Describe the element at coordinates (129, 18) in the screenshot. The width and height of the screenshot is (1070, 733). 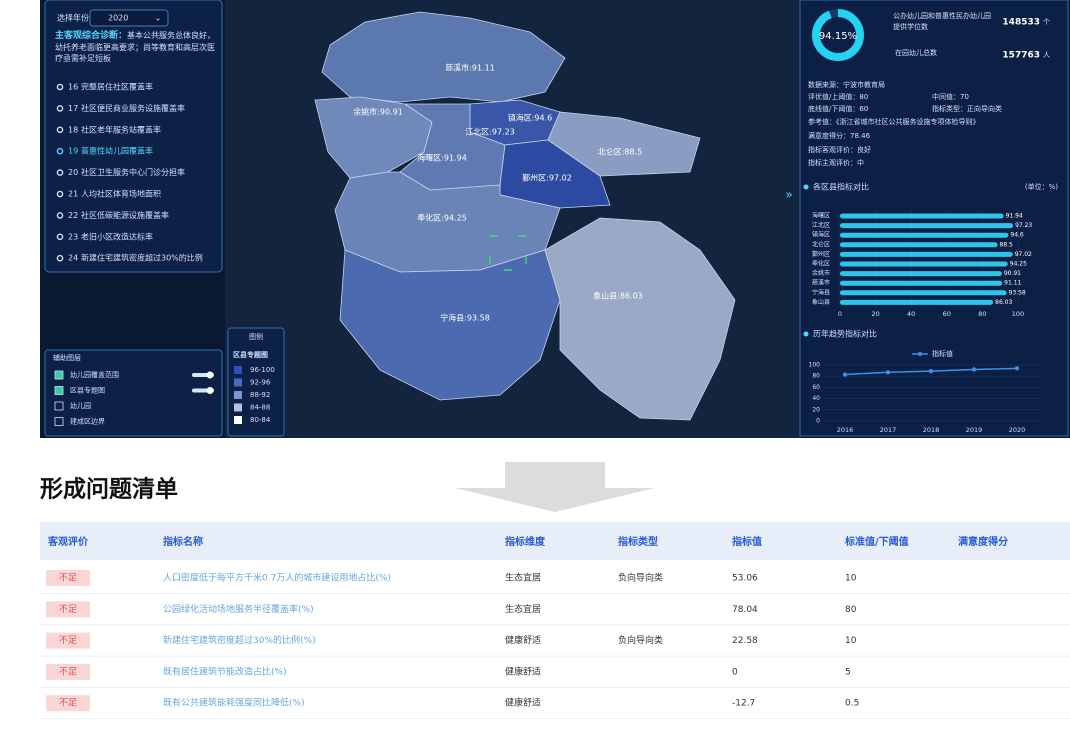
I see `year-select` at that location.